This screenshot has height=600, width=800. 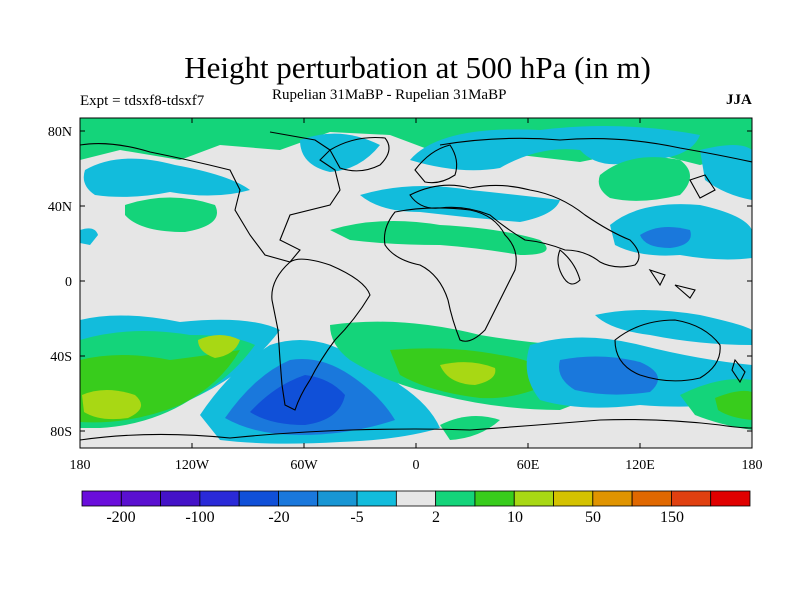 I want to click on antarctica-coast, so click(x=416, y=430).